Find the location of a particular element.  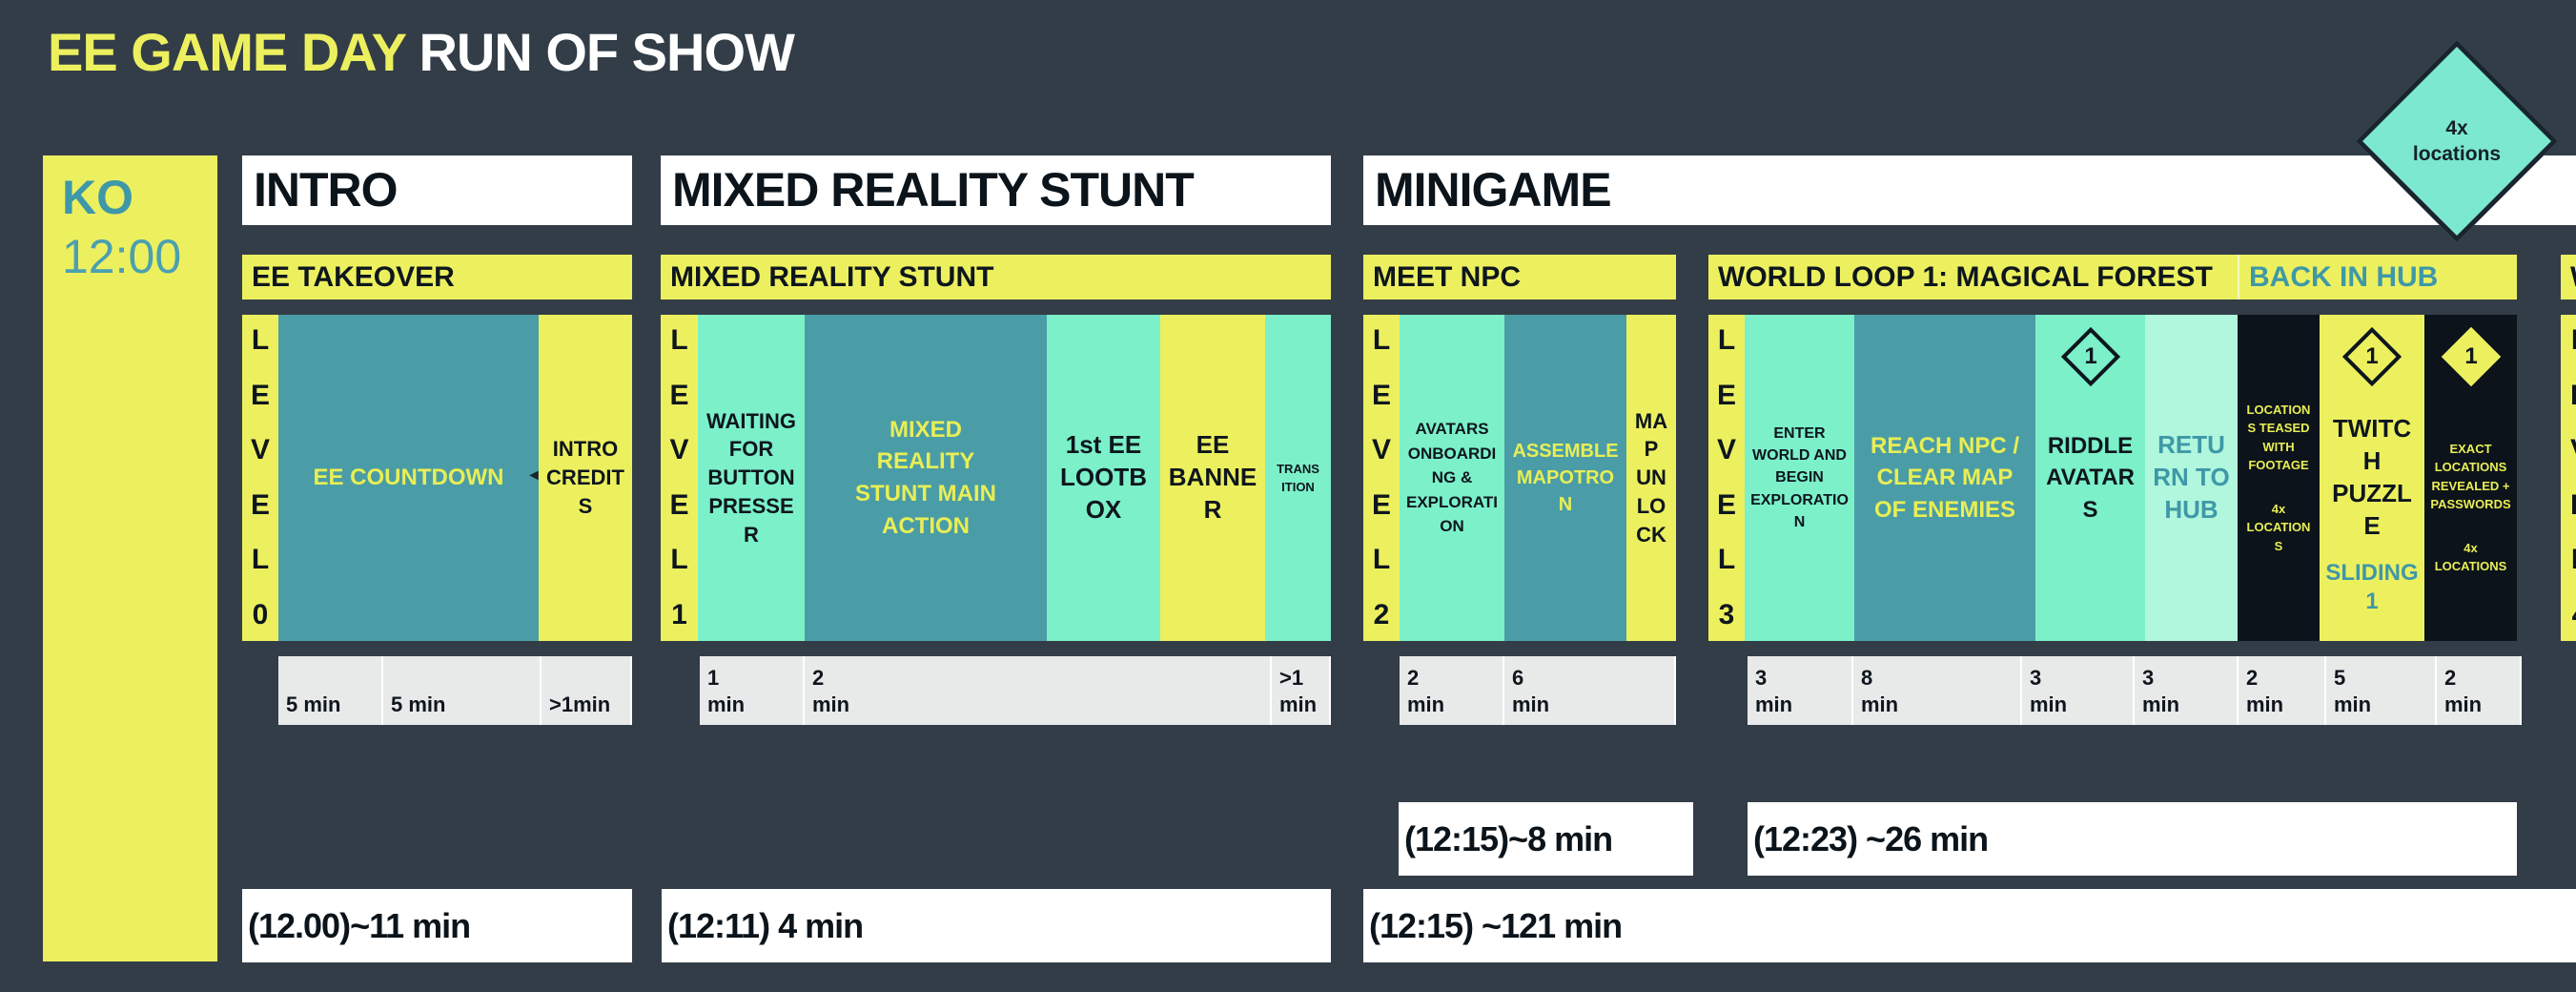

twitch-puzzle-subtitle: SLIDING 1 is located at coordinates (2372, 587).